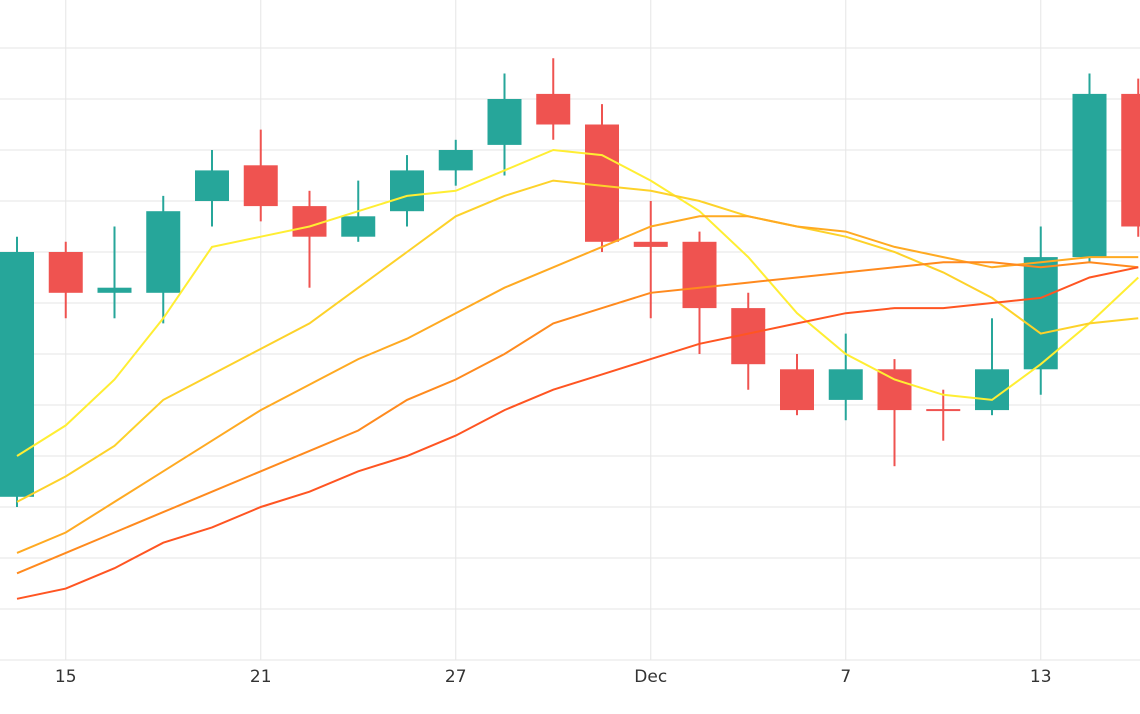  I want to click on x-tick-label: 13, so click(1041, 677).